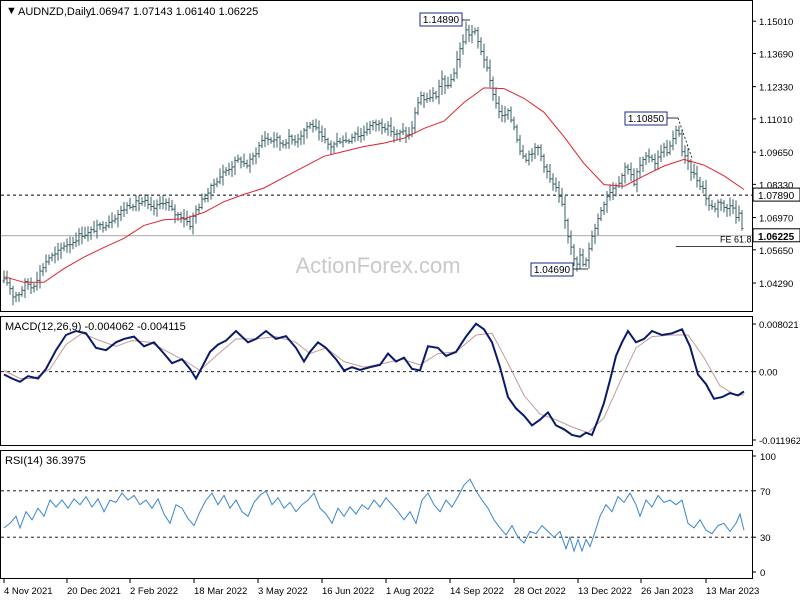 Image resolution: width=800 pixels, height=600 pixels. Describe the element at coordinates (762, 573) in the screenshot. I see `rsi-axis-tick: 0` at that location.